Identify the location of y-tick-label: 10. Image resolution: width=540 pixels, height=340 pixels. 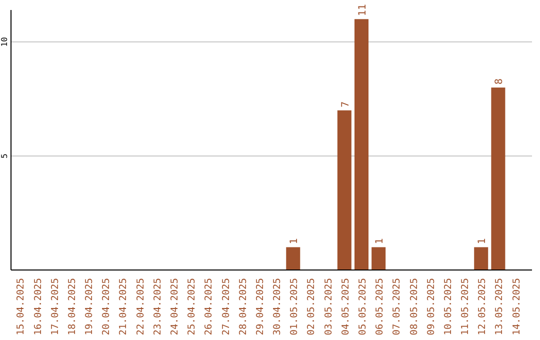
(4, 41).